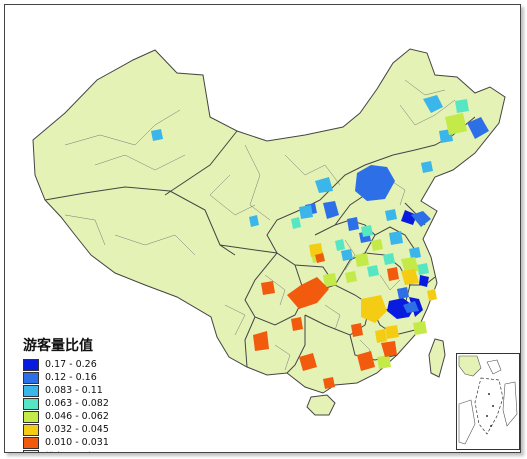 The height and width of the screenshot is (459, 527). Describe the element at coordinates (77, 416) in the screenshot. I see `legend-label: 0.046 - 0.062` at that location.